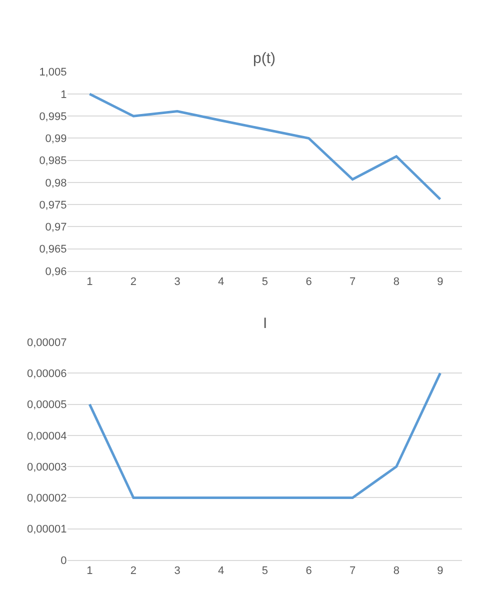 This screenshot has width=501, height=614. I want to click on y-tick-label: 0,985, so click(53, 161).